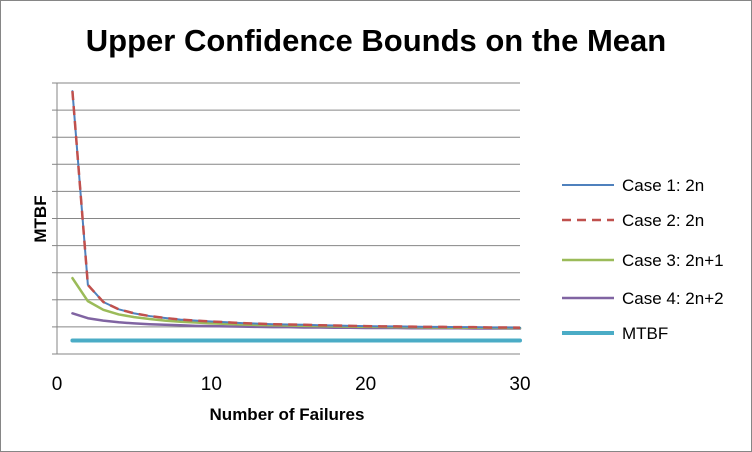 Image resolution: width=752 pixels, height=452 pixels. I want to click on chart-title: Upper Confidence Bounds on the Mean, so click(376, 40).